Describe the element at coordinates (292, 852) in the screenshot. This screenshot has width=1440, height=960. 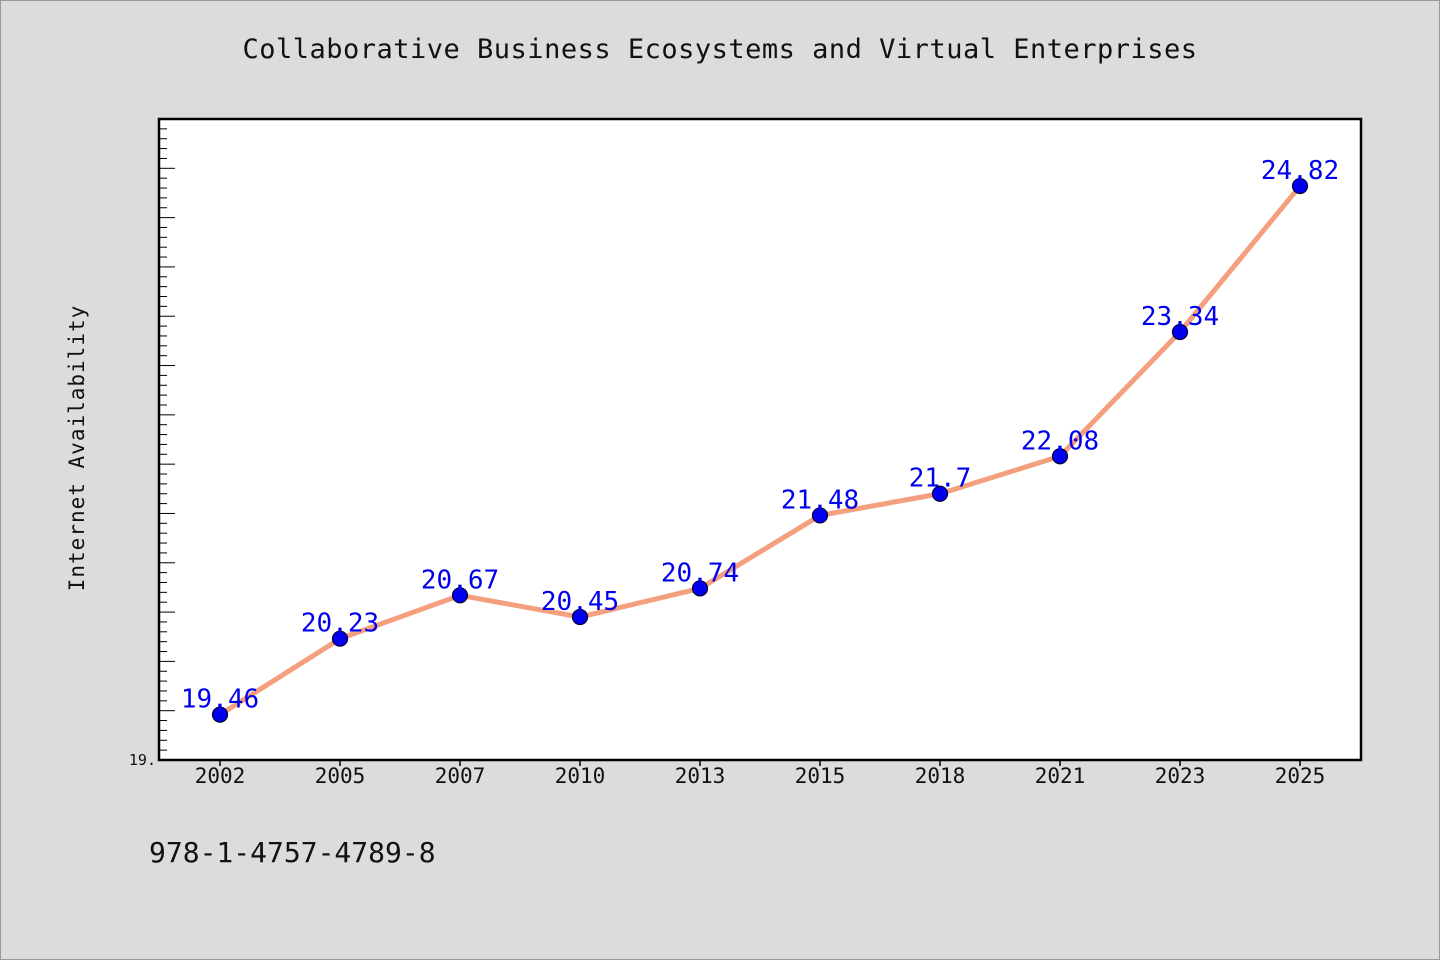
I see `isbn-code: 978-1-4757-4789-8` at that location.